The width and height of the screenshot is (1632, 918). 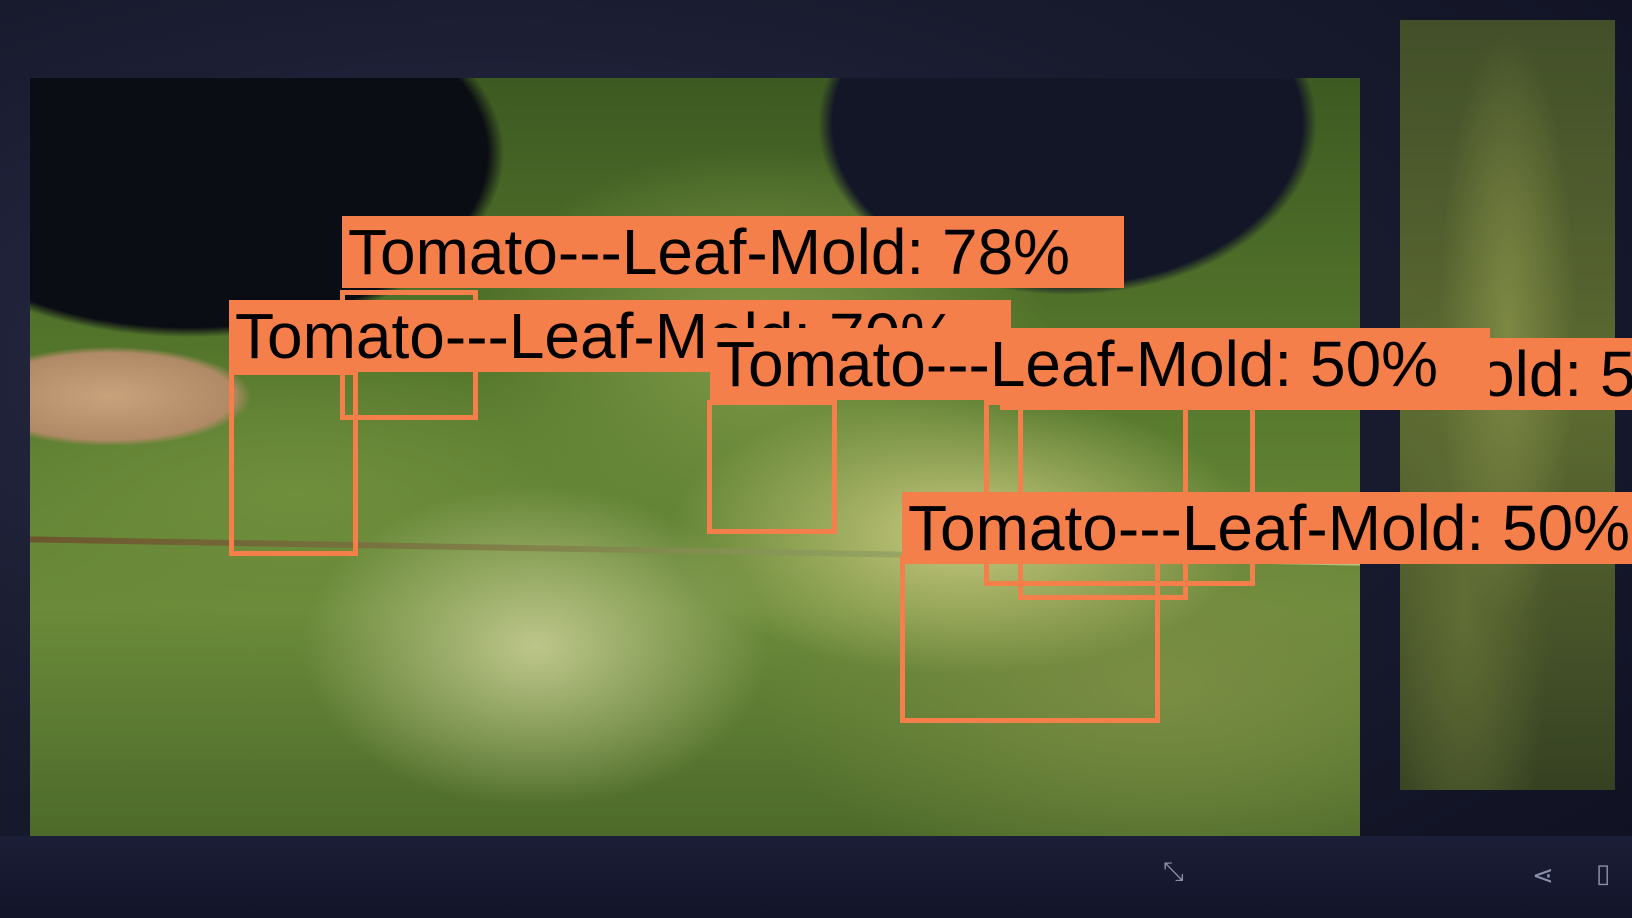 I want to click on share-icon: ⋖, so click(x=1543, y=875).